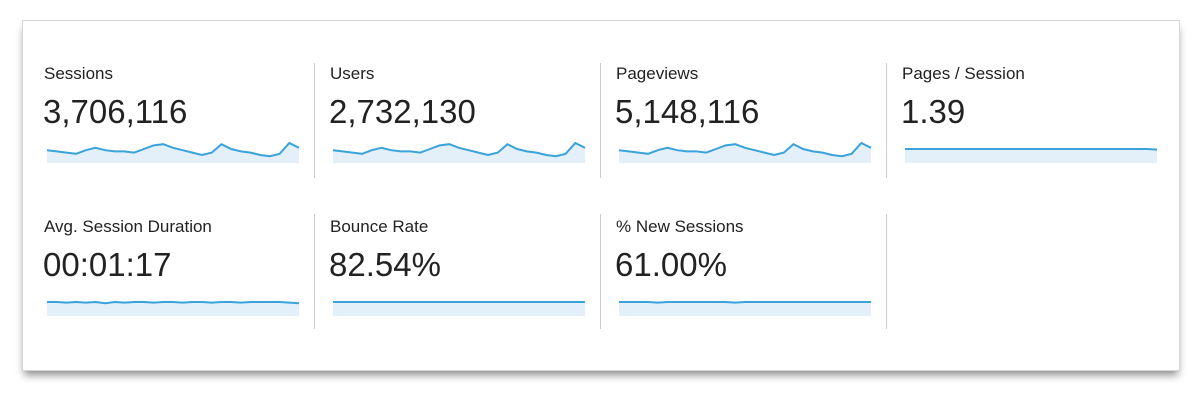 Image resolution: width=1200 pixels, height=402 pixels. I want to click on metric-value: 5,148,116, so click(687, 111).